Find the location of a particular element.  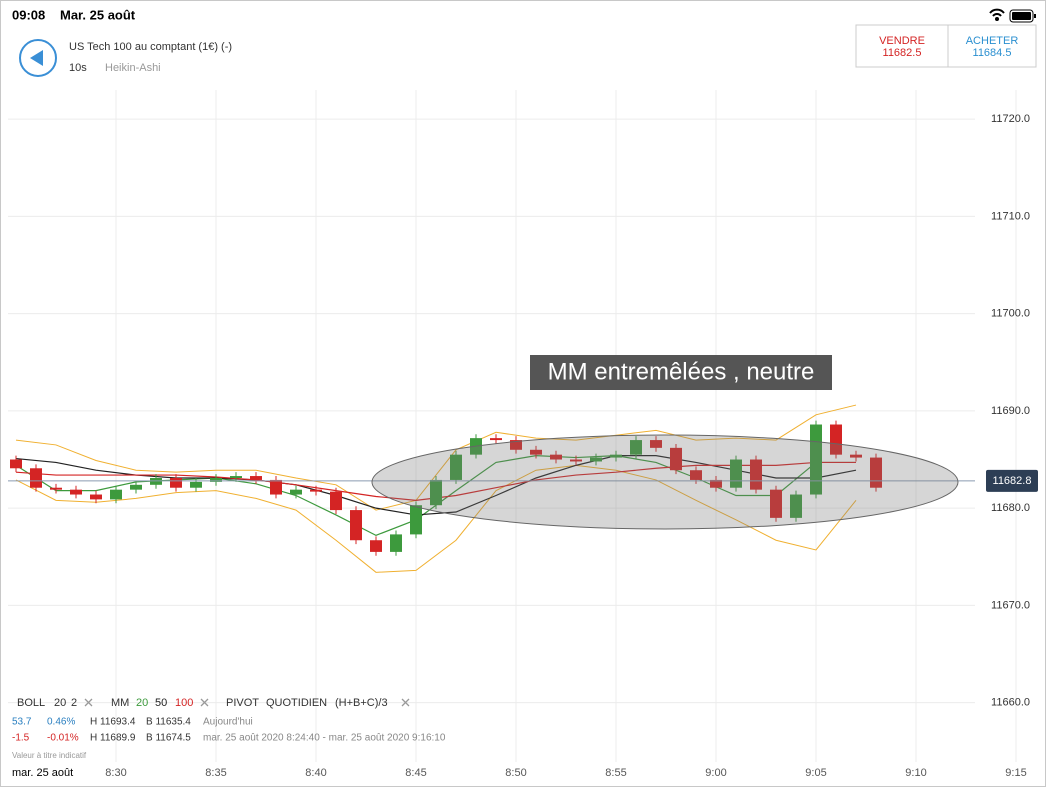

x-tick-label: 8:30 is located at coordinates (115, 773).